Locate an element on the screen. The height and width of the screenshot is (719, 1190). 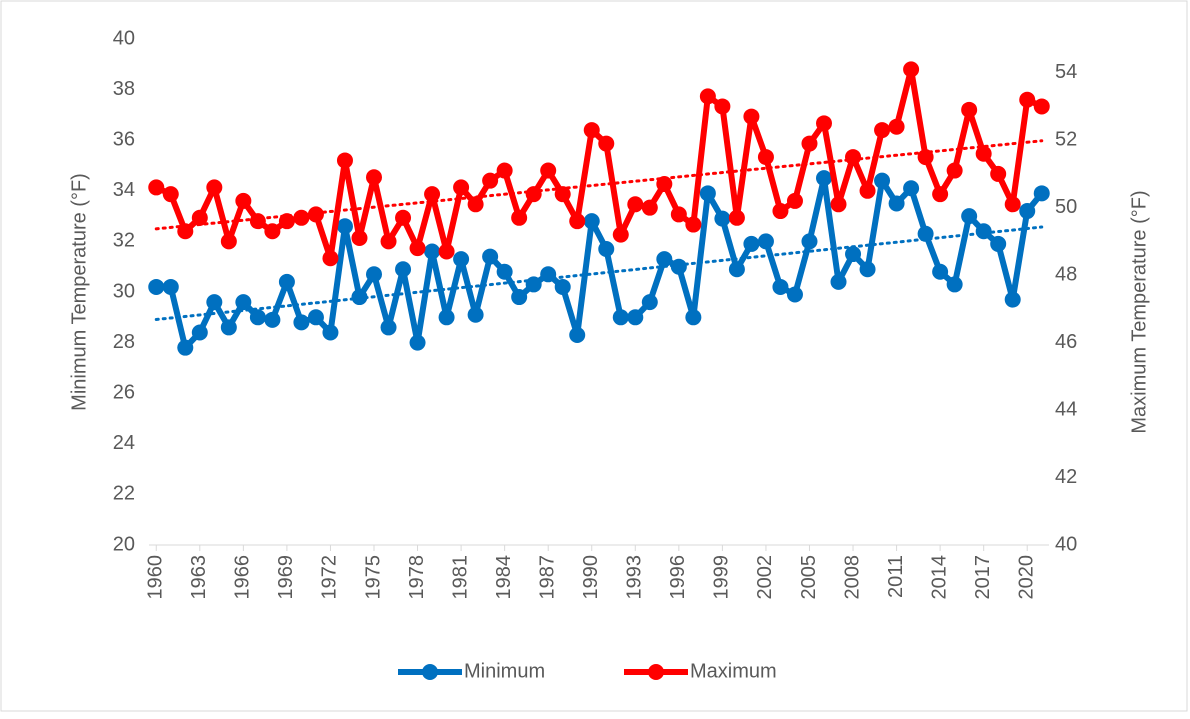
x-tick-label: 2005 is located at coordinates (809, 577).